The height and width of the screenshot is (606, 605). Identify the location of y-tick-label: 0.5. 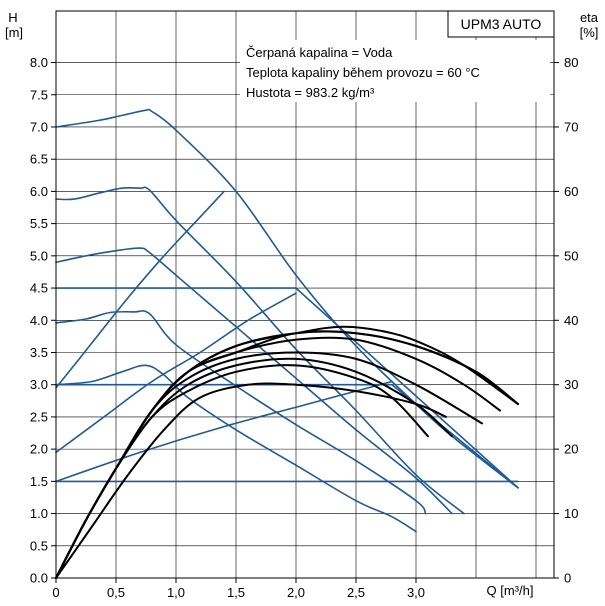
(39, 545).